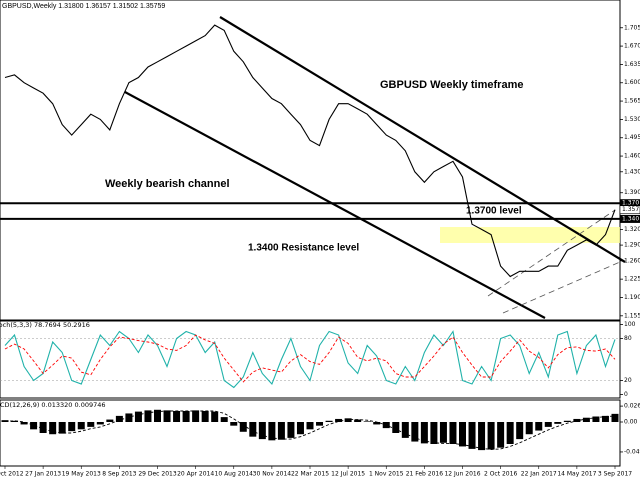  I want to click on chart-title: GBPUSD Weekly timeframe, so click(451, 85).